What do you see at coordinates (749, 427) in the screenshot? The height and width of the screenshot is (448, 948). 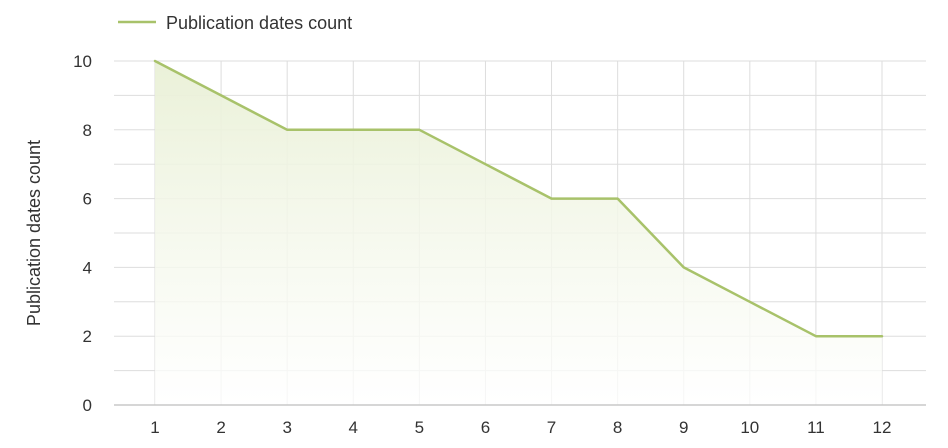 I see `x-tick-label-10: 10` at bounding box center [749, 427].